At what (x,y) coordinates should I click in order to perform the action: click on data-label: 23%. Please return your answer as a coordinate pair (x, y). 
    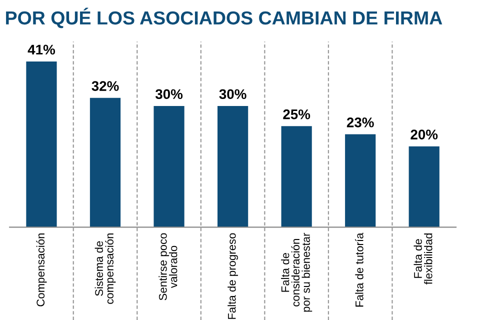
    Looking at the image, I should click on (360, 122).